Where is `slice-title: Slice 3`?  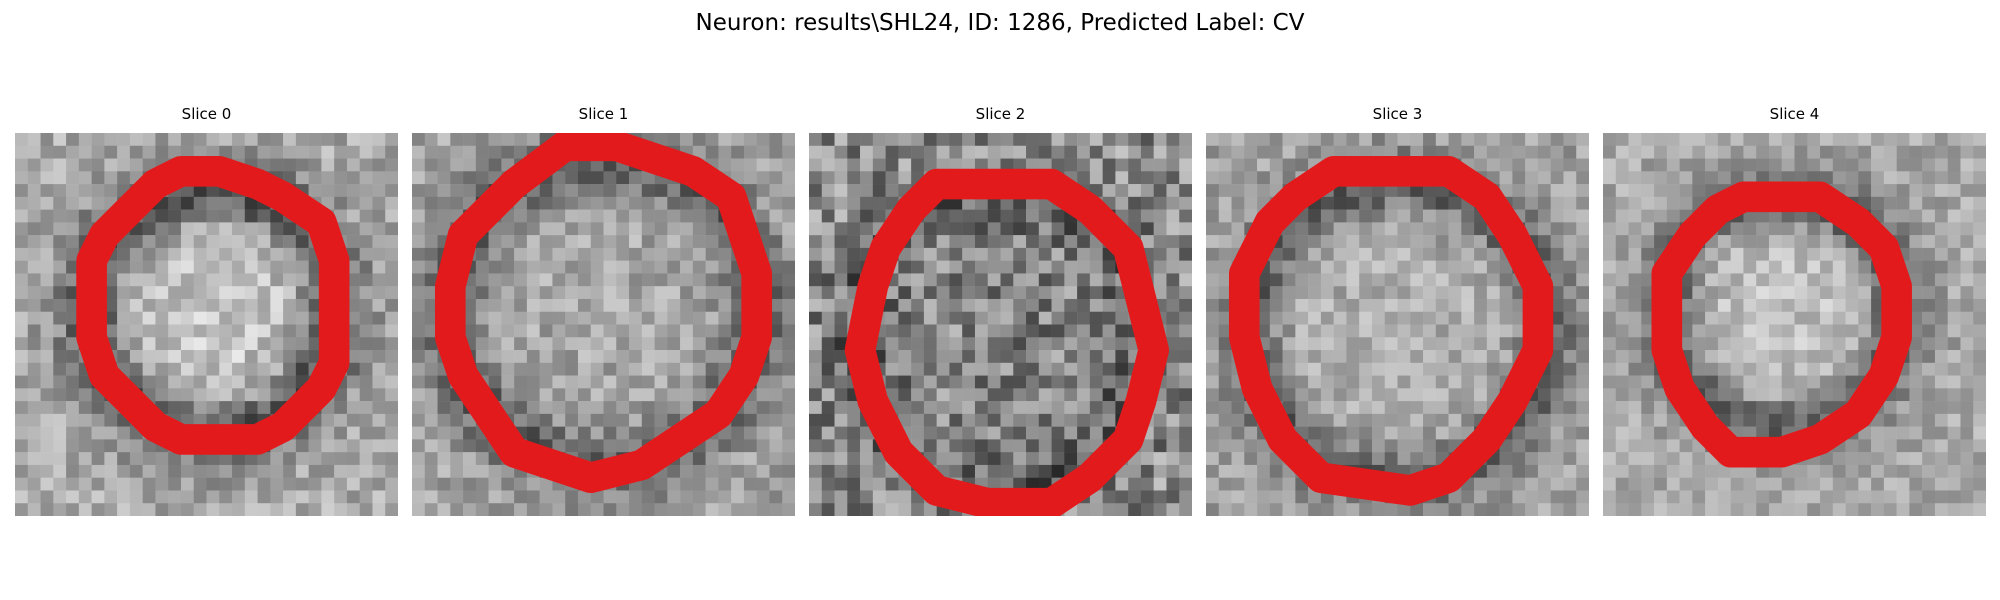
slice-title: Slice 3 is located at coordinates (1397, 114).